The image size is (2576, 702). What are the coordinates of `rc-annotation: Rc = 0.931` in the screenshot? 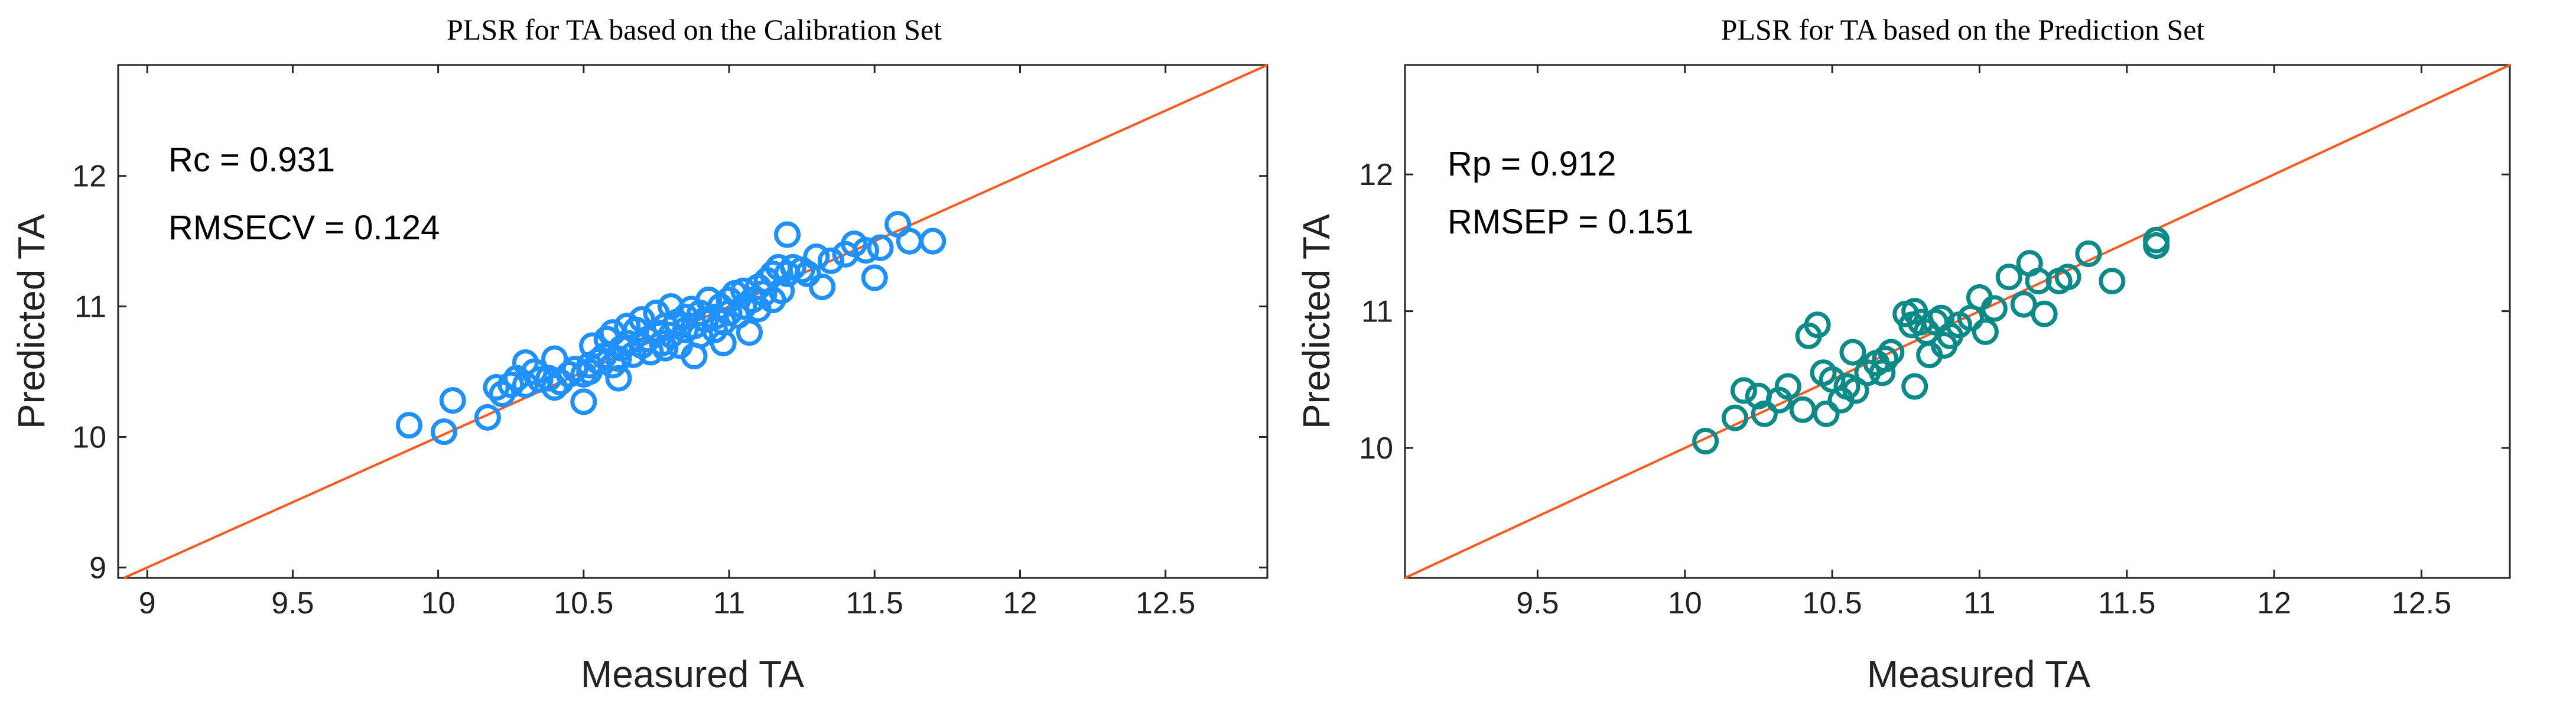 It's located at (251, 160).